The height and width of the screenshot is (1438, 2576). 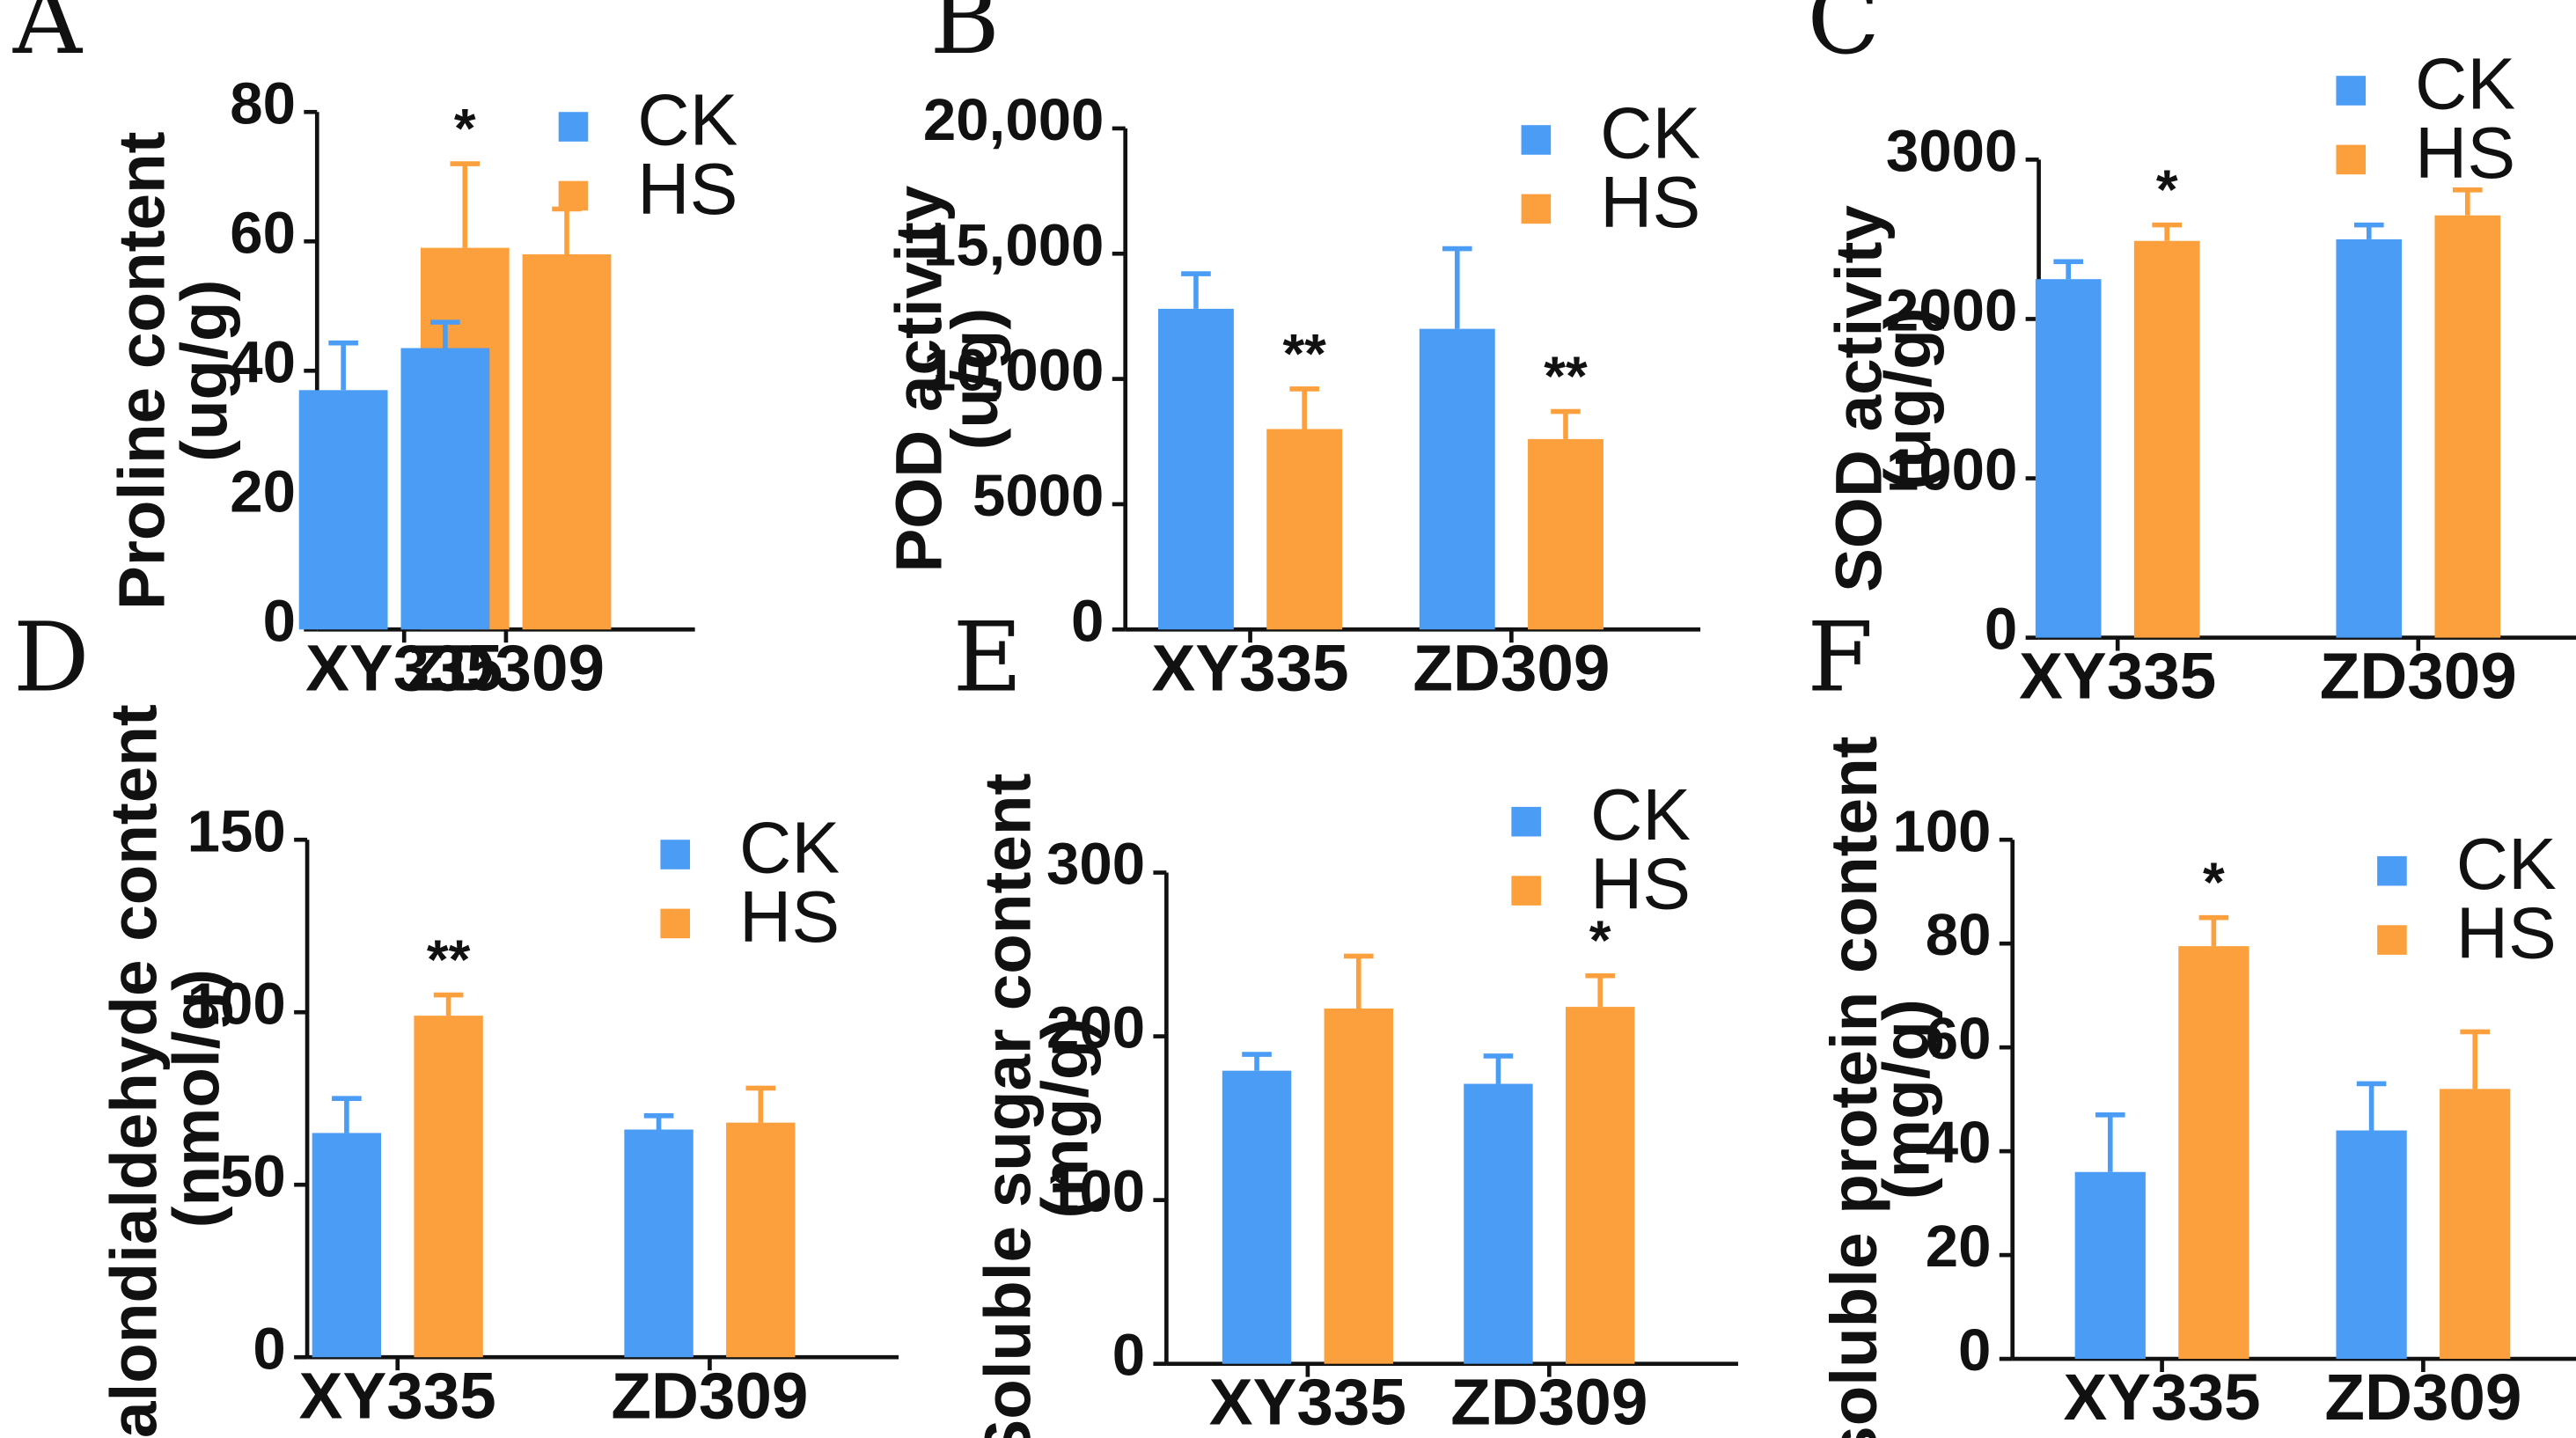 What do you see at coordinates (1951, 311) in the screenshot?
I see `y-tick-label: 2000` at bounding box center [1951, 311].